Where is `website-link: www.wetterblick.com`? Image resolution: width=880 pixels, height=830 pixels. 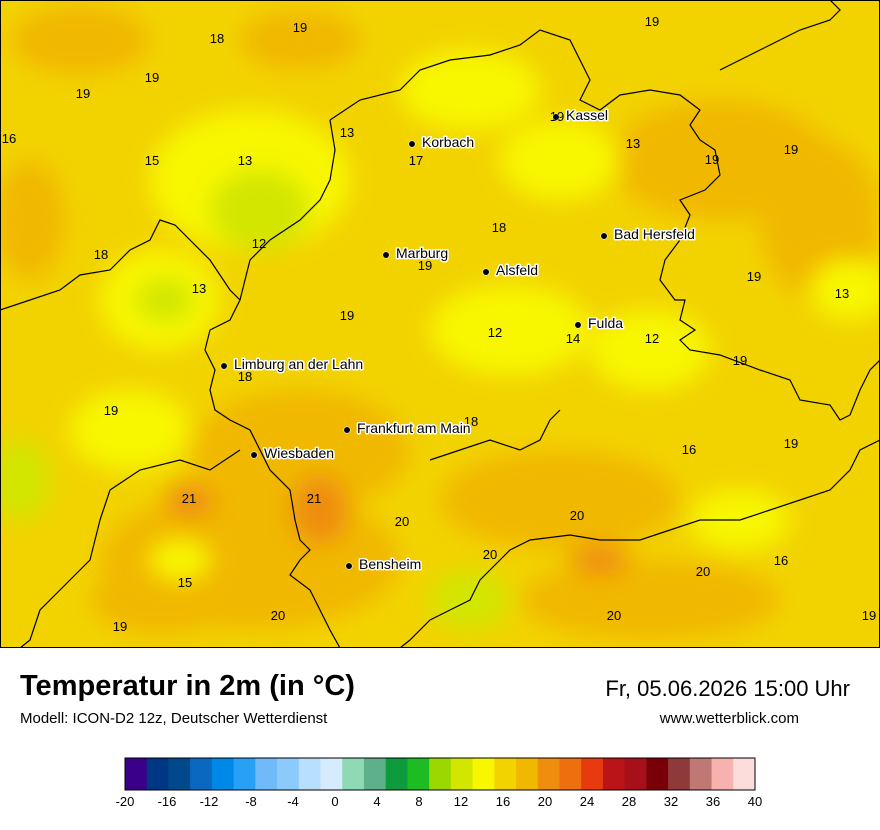 website-link: www.wetterblick.com is located at coordinates (729, 718).